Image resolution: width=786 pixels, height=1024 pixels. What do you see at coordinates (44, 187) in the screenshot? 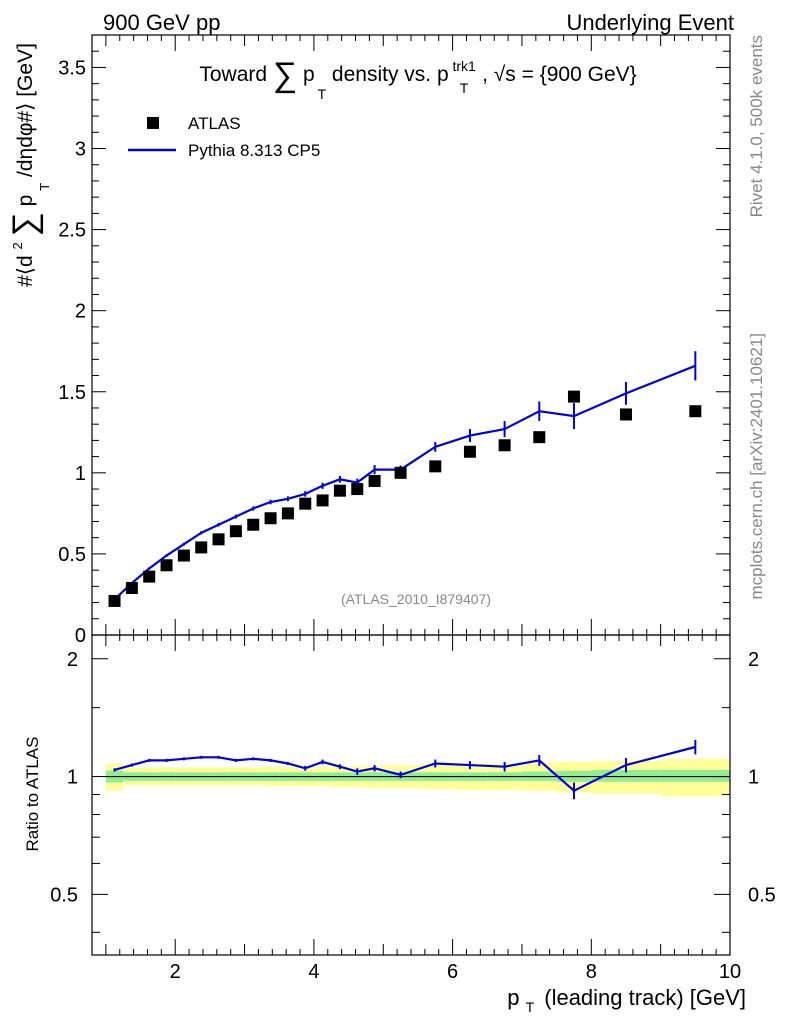
I see `ylabel-d: T` at bounding box center [44, 187].